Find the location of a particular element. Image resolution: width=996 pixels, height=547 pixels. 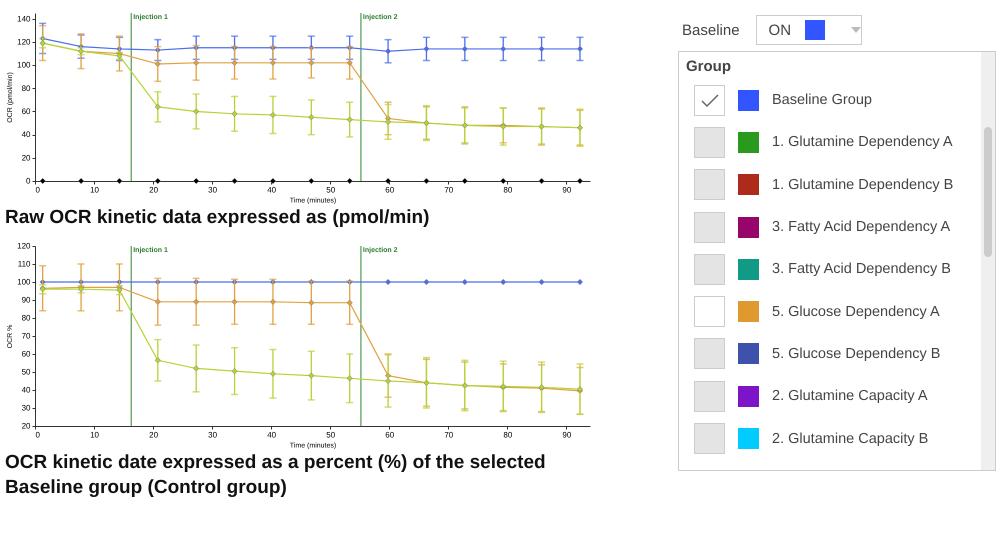

text: OCR kinetic date expressed as a percent (%) of the selected Baseline group (Control group) is located at coordinates (275, 475).